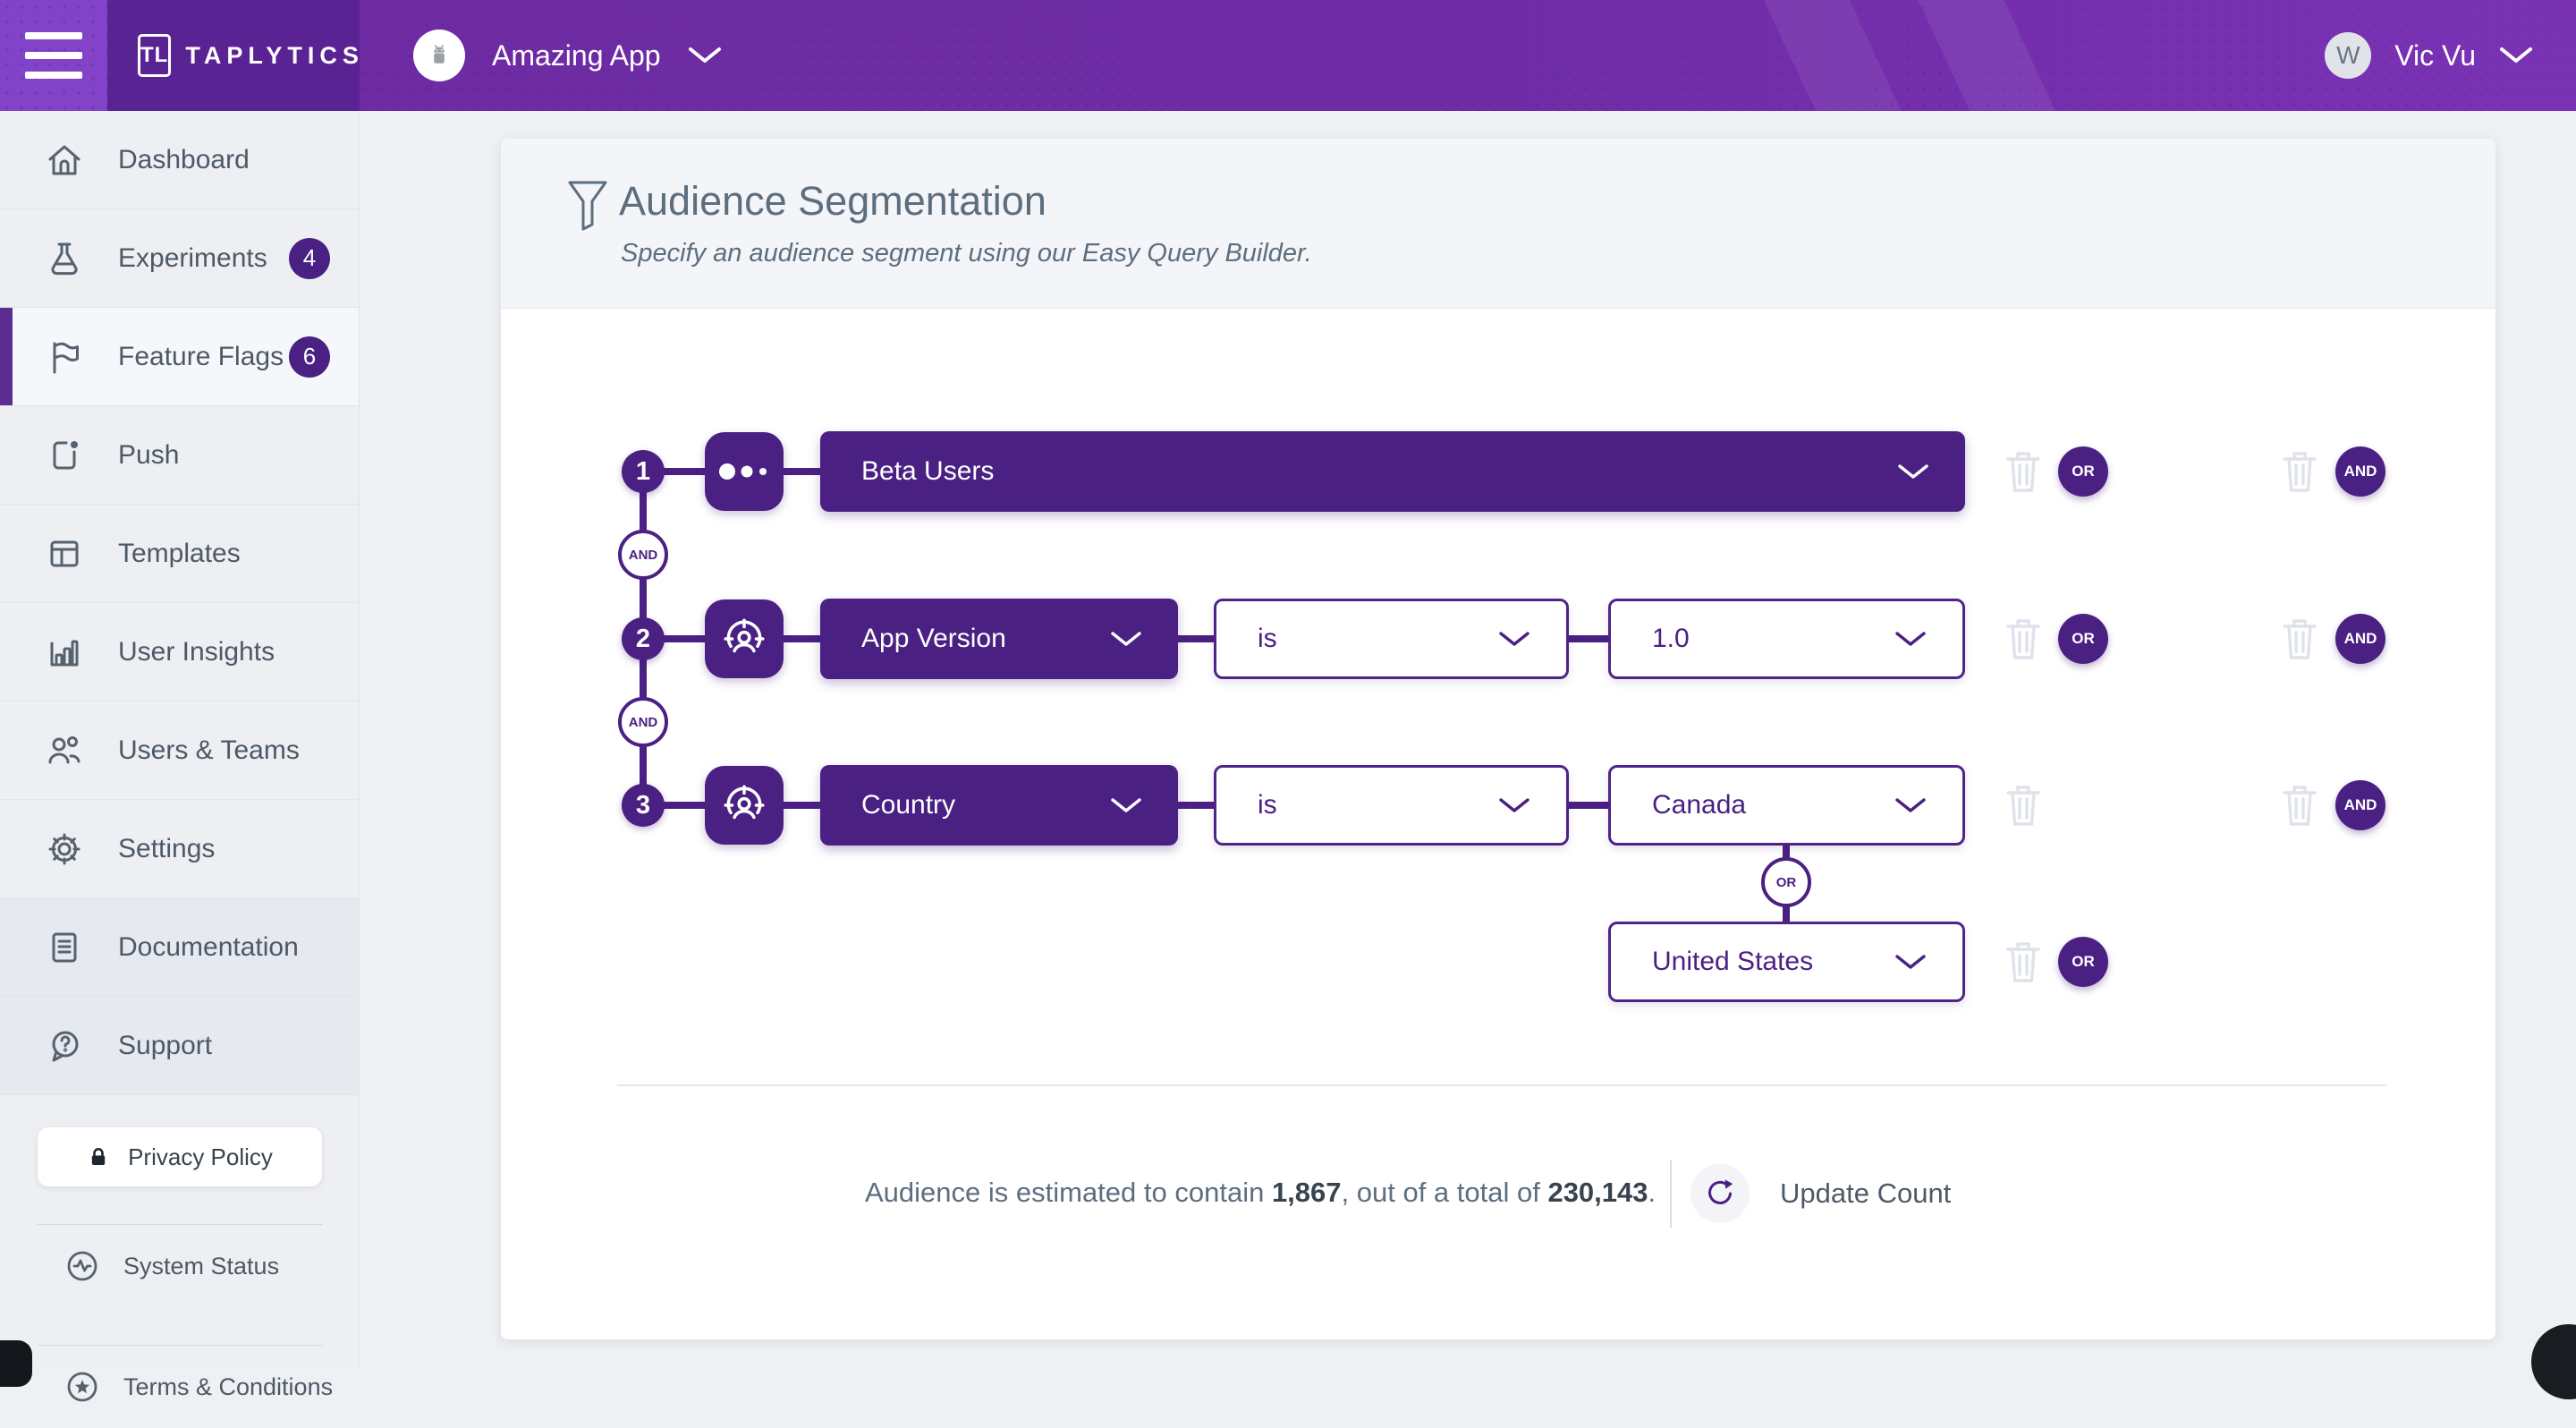  I want to click on segment-dropdown-value: Beta Users, so click(928, 471).